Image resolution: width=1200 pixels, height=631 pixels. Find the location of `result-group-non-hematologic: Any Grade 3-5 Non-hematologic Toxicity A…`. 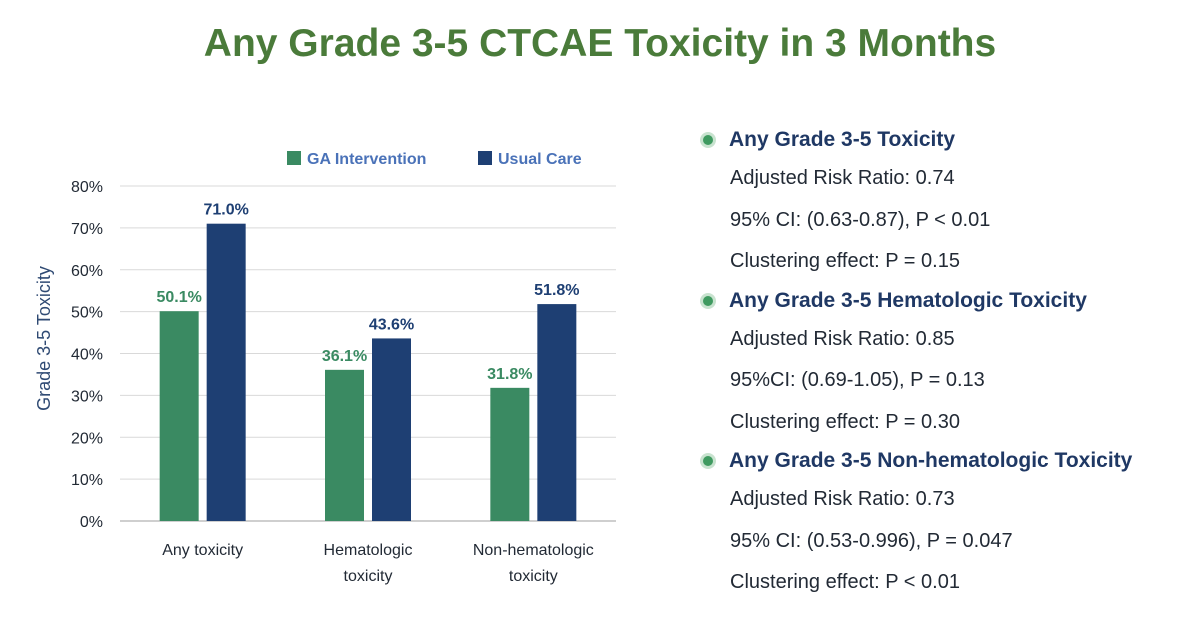

result-group-non-hematologic: Any Grade 3-5 Non-hematologic Toxicity A… is located at coordinates (947, 523).